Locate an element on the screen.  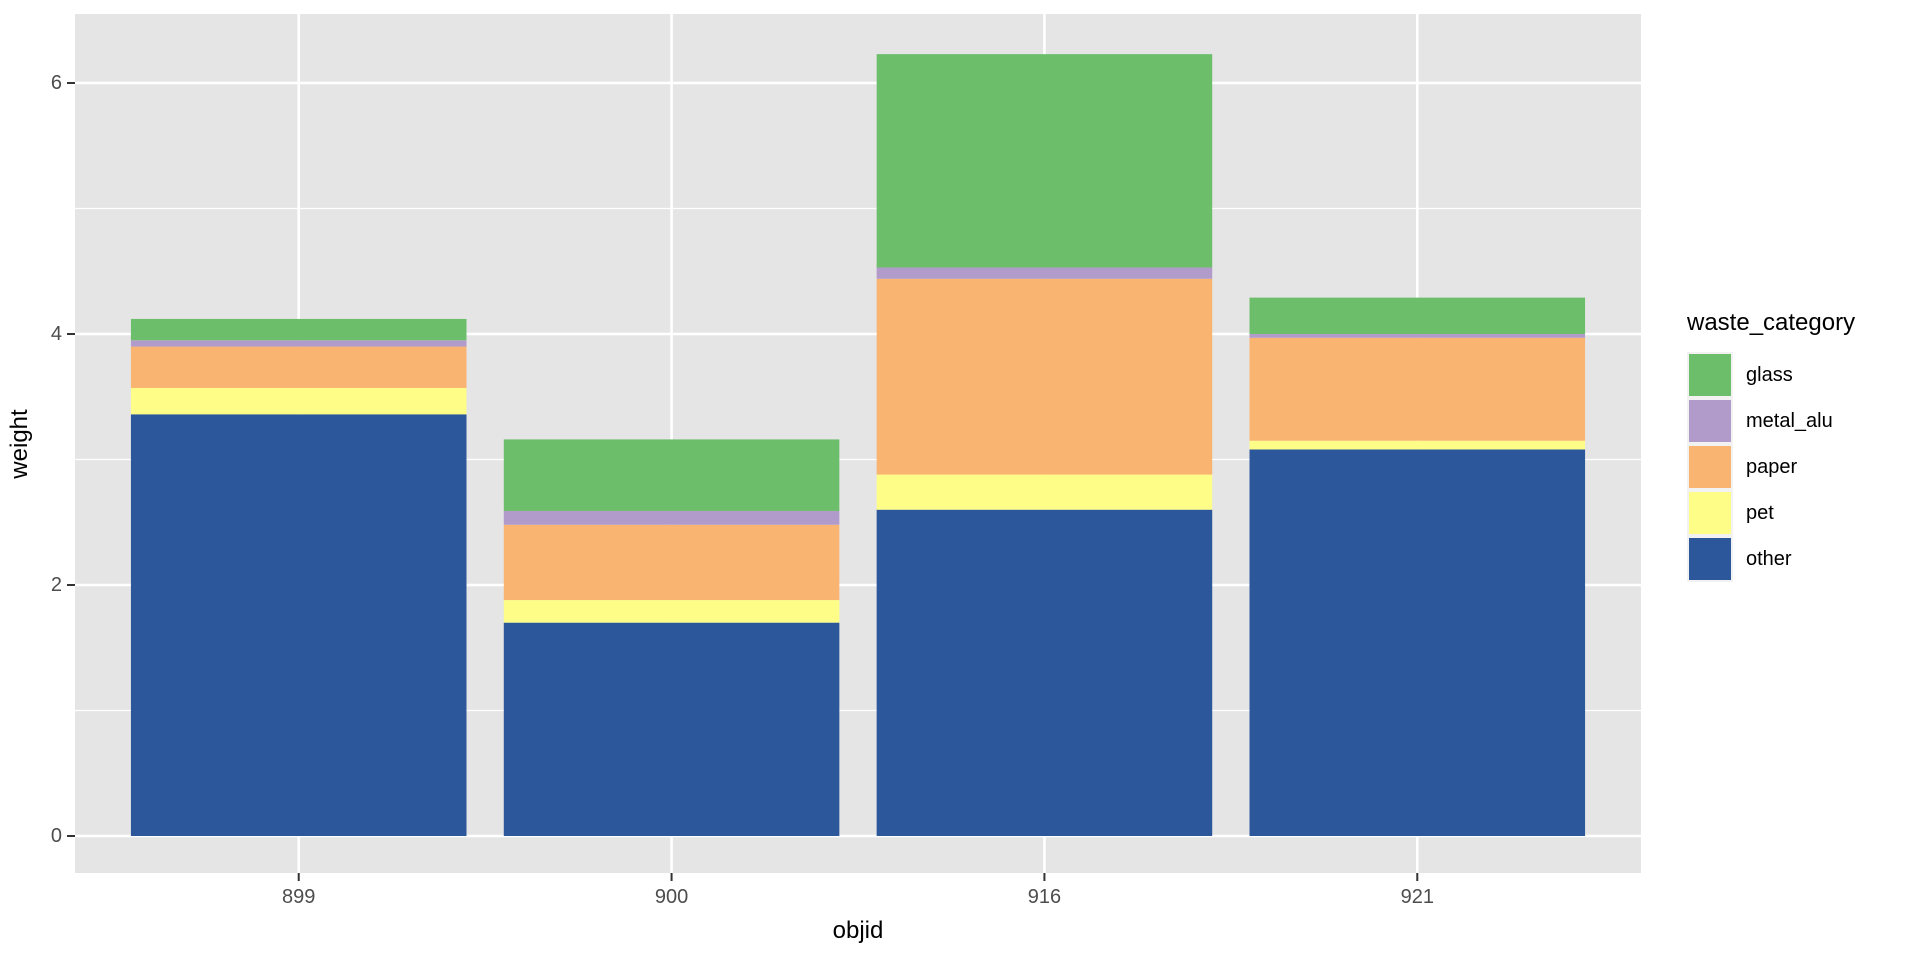
bar-segment-900-glass is located at coordinates (671, 475).